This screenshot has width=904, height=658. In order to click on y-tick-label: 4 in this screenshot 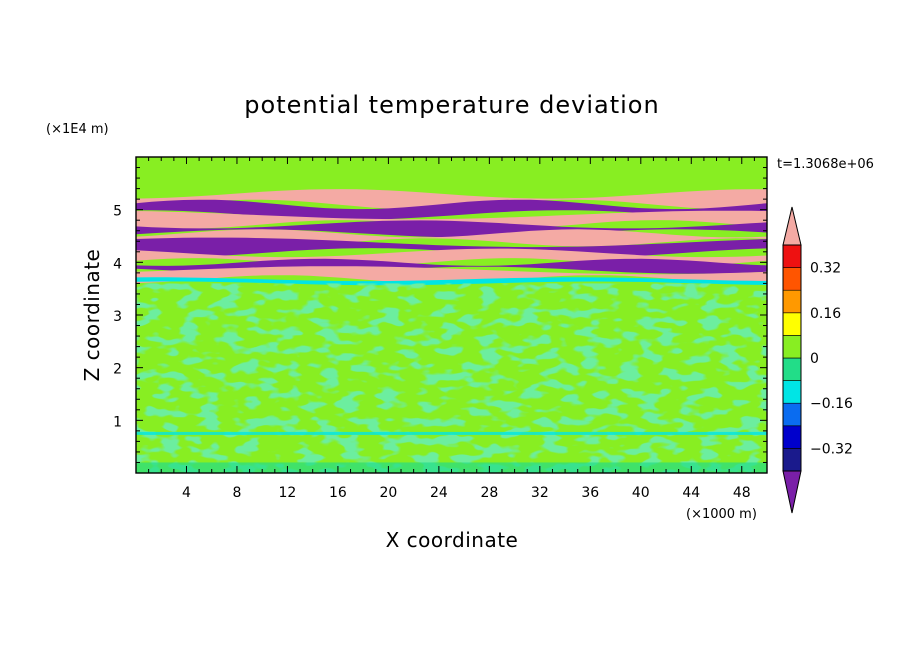, I will do `click(117, 264)`.